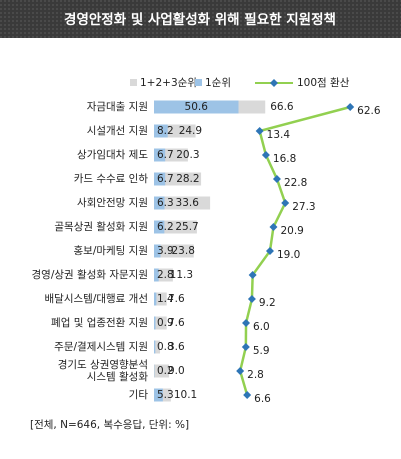 The width and height of the screenshot is (401, 459). I want to click on value-label: 20.9, so click(291, 231).